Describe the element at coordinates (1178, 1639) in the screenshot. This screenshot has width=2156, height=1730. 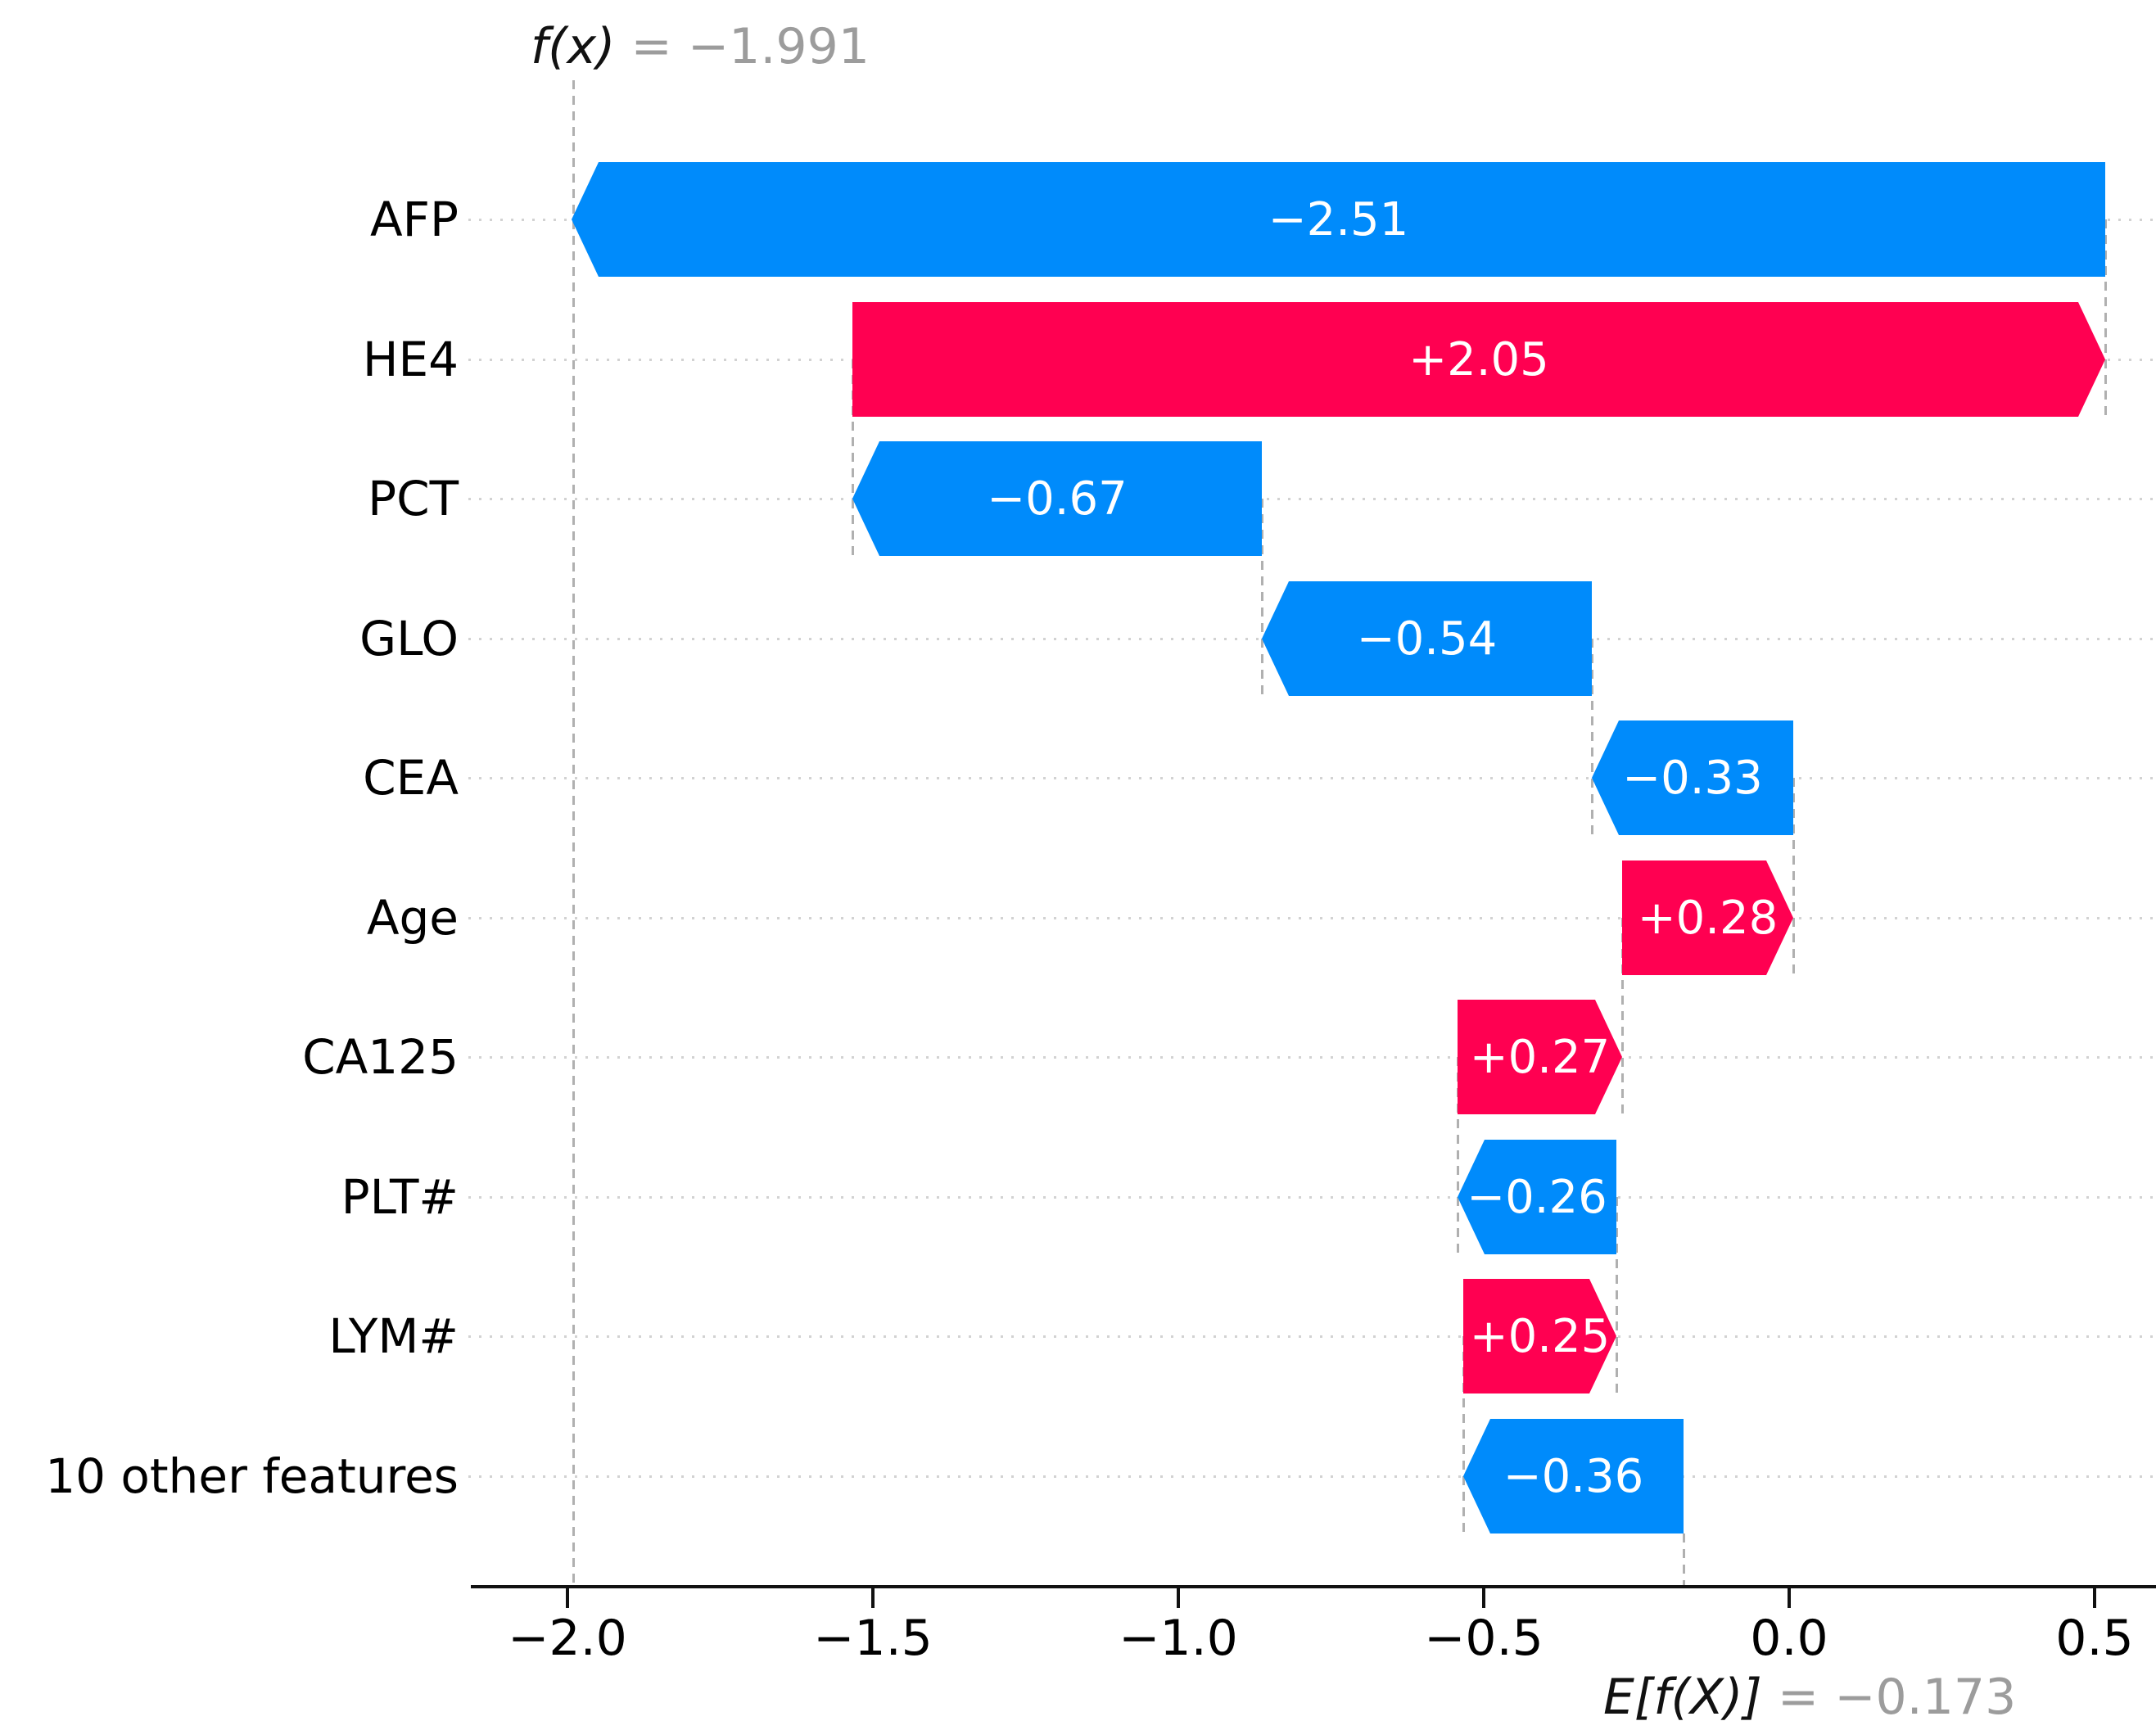
I see `x-tick-label: −1.0` at that location.